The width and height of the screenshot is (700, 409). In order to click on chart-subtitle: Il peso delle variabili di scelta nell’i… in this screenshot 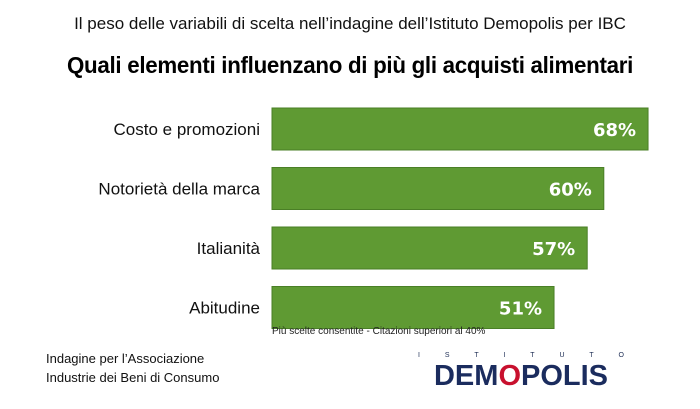, I will do `click(350, 23)`.